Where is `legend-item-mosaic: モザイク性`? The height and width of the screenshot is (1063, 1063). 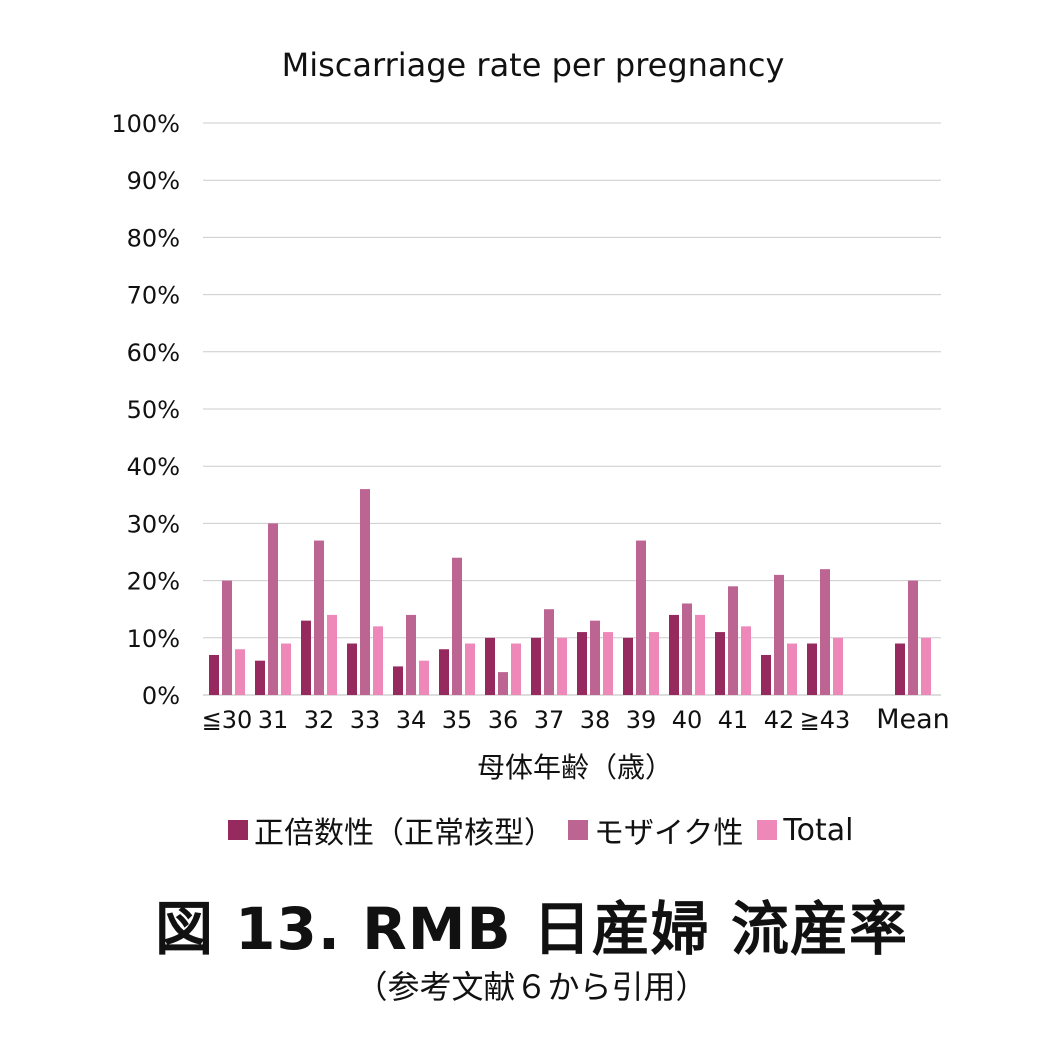
legend-item-mosaic: モザイク性 is located at coordinates (655, 830).